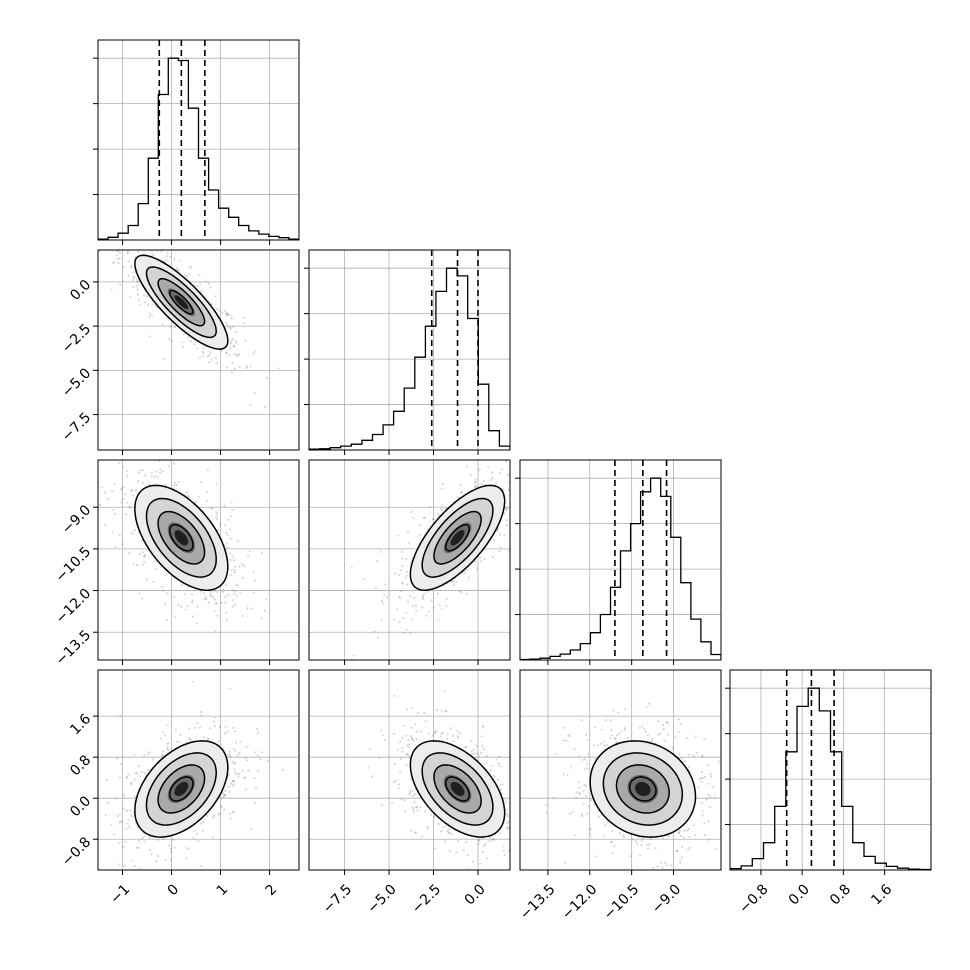 This screenshot has height=970, width=970. Describe the element at coordinates (409, 350) in the screenshot. I see `panel-frame` at that location.